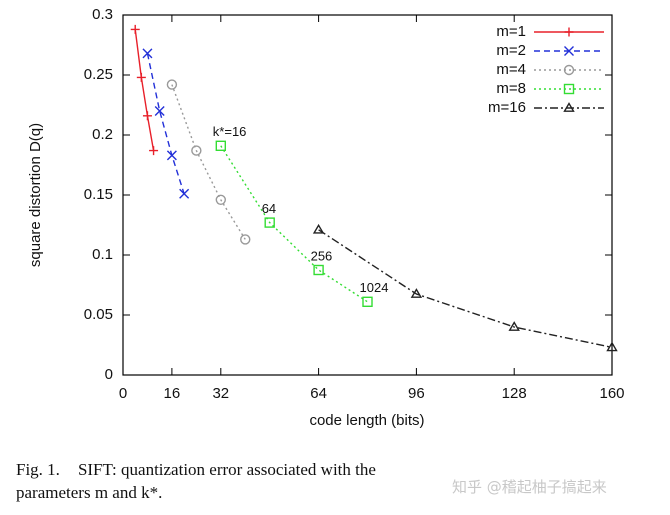  I want to click on x-axis-label: code length (bits), so click(366, 420).